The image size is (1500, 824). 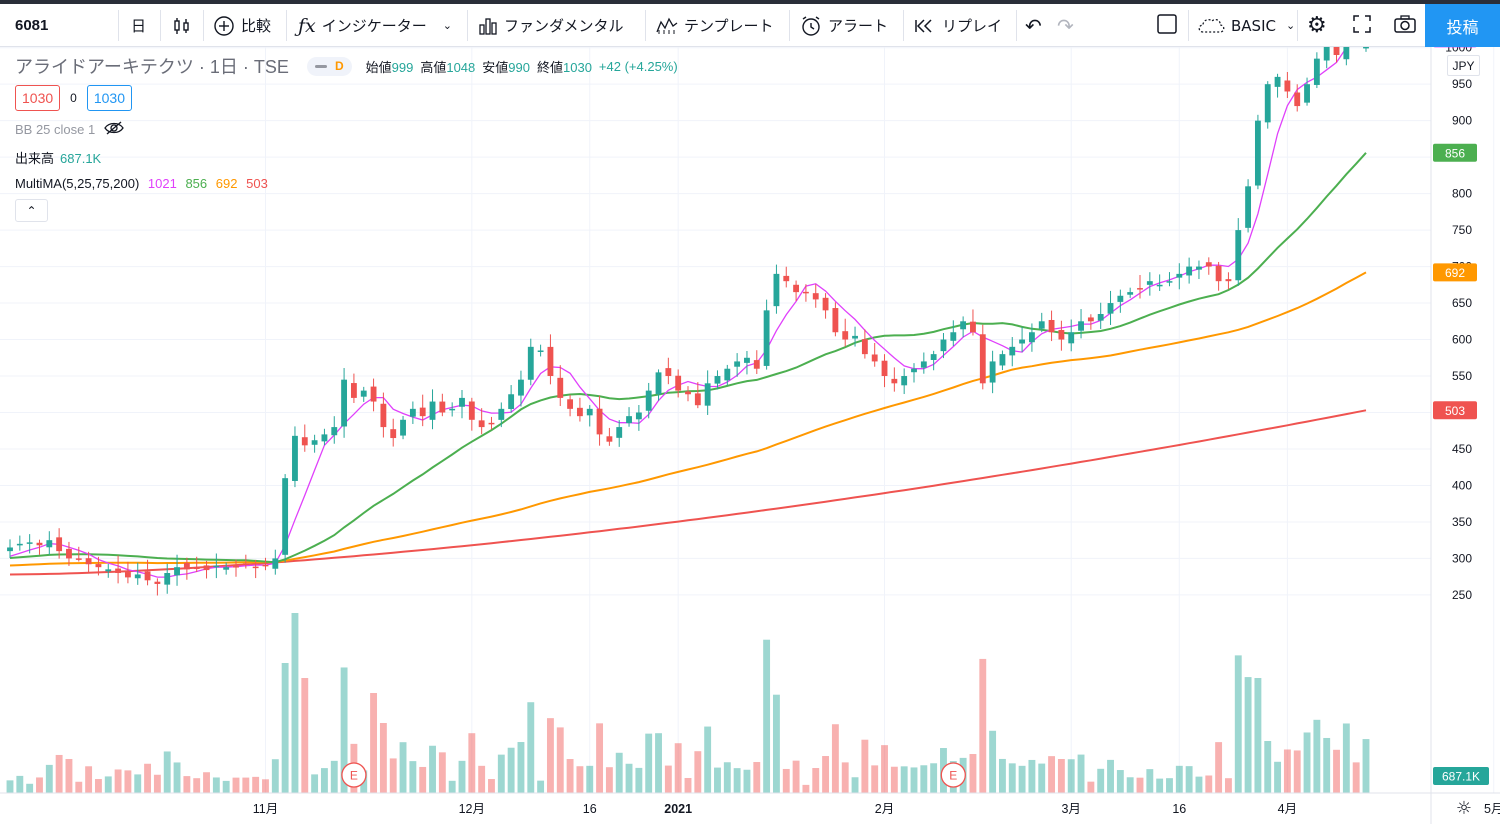 I want to click on chart-settings-button: ☼, so click(x=1464, y=808).